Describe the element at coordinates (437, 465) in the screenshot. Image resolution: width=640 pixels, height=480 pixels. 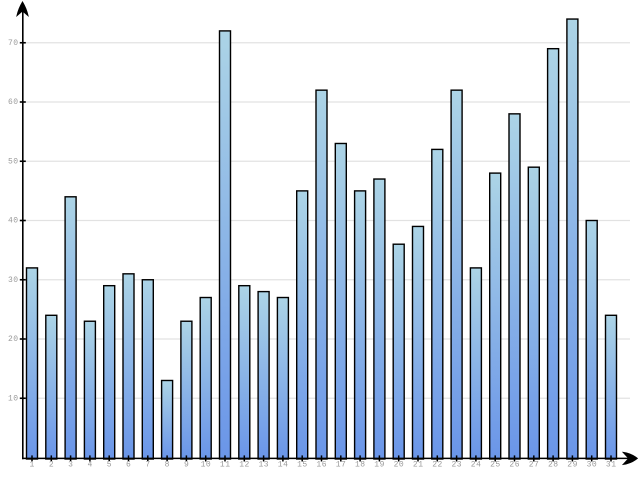
I see `svg-text: 22` at that location.